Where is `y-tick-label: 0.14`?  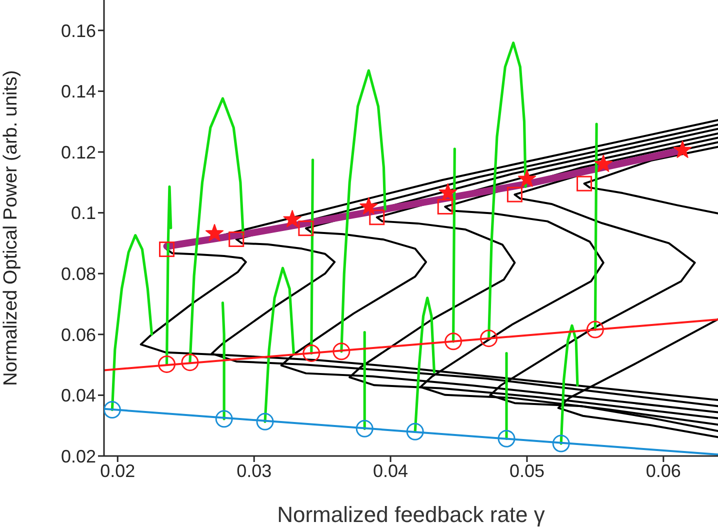 y-tick-label: 0.14 is located at coordinates (78, 92).